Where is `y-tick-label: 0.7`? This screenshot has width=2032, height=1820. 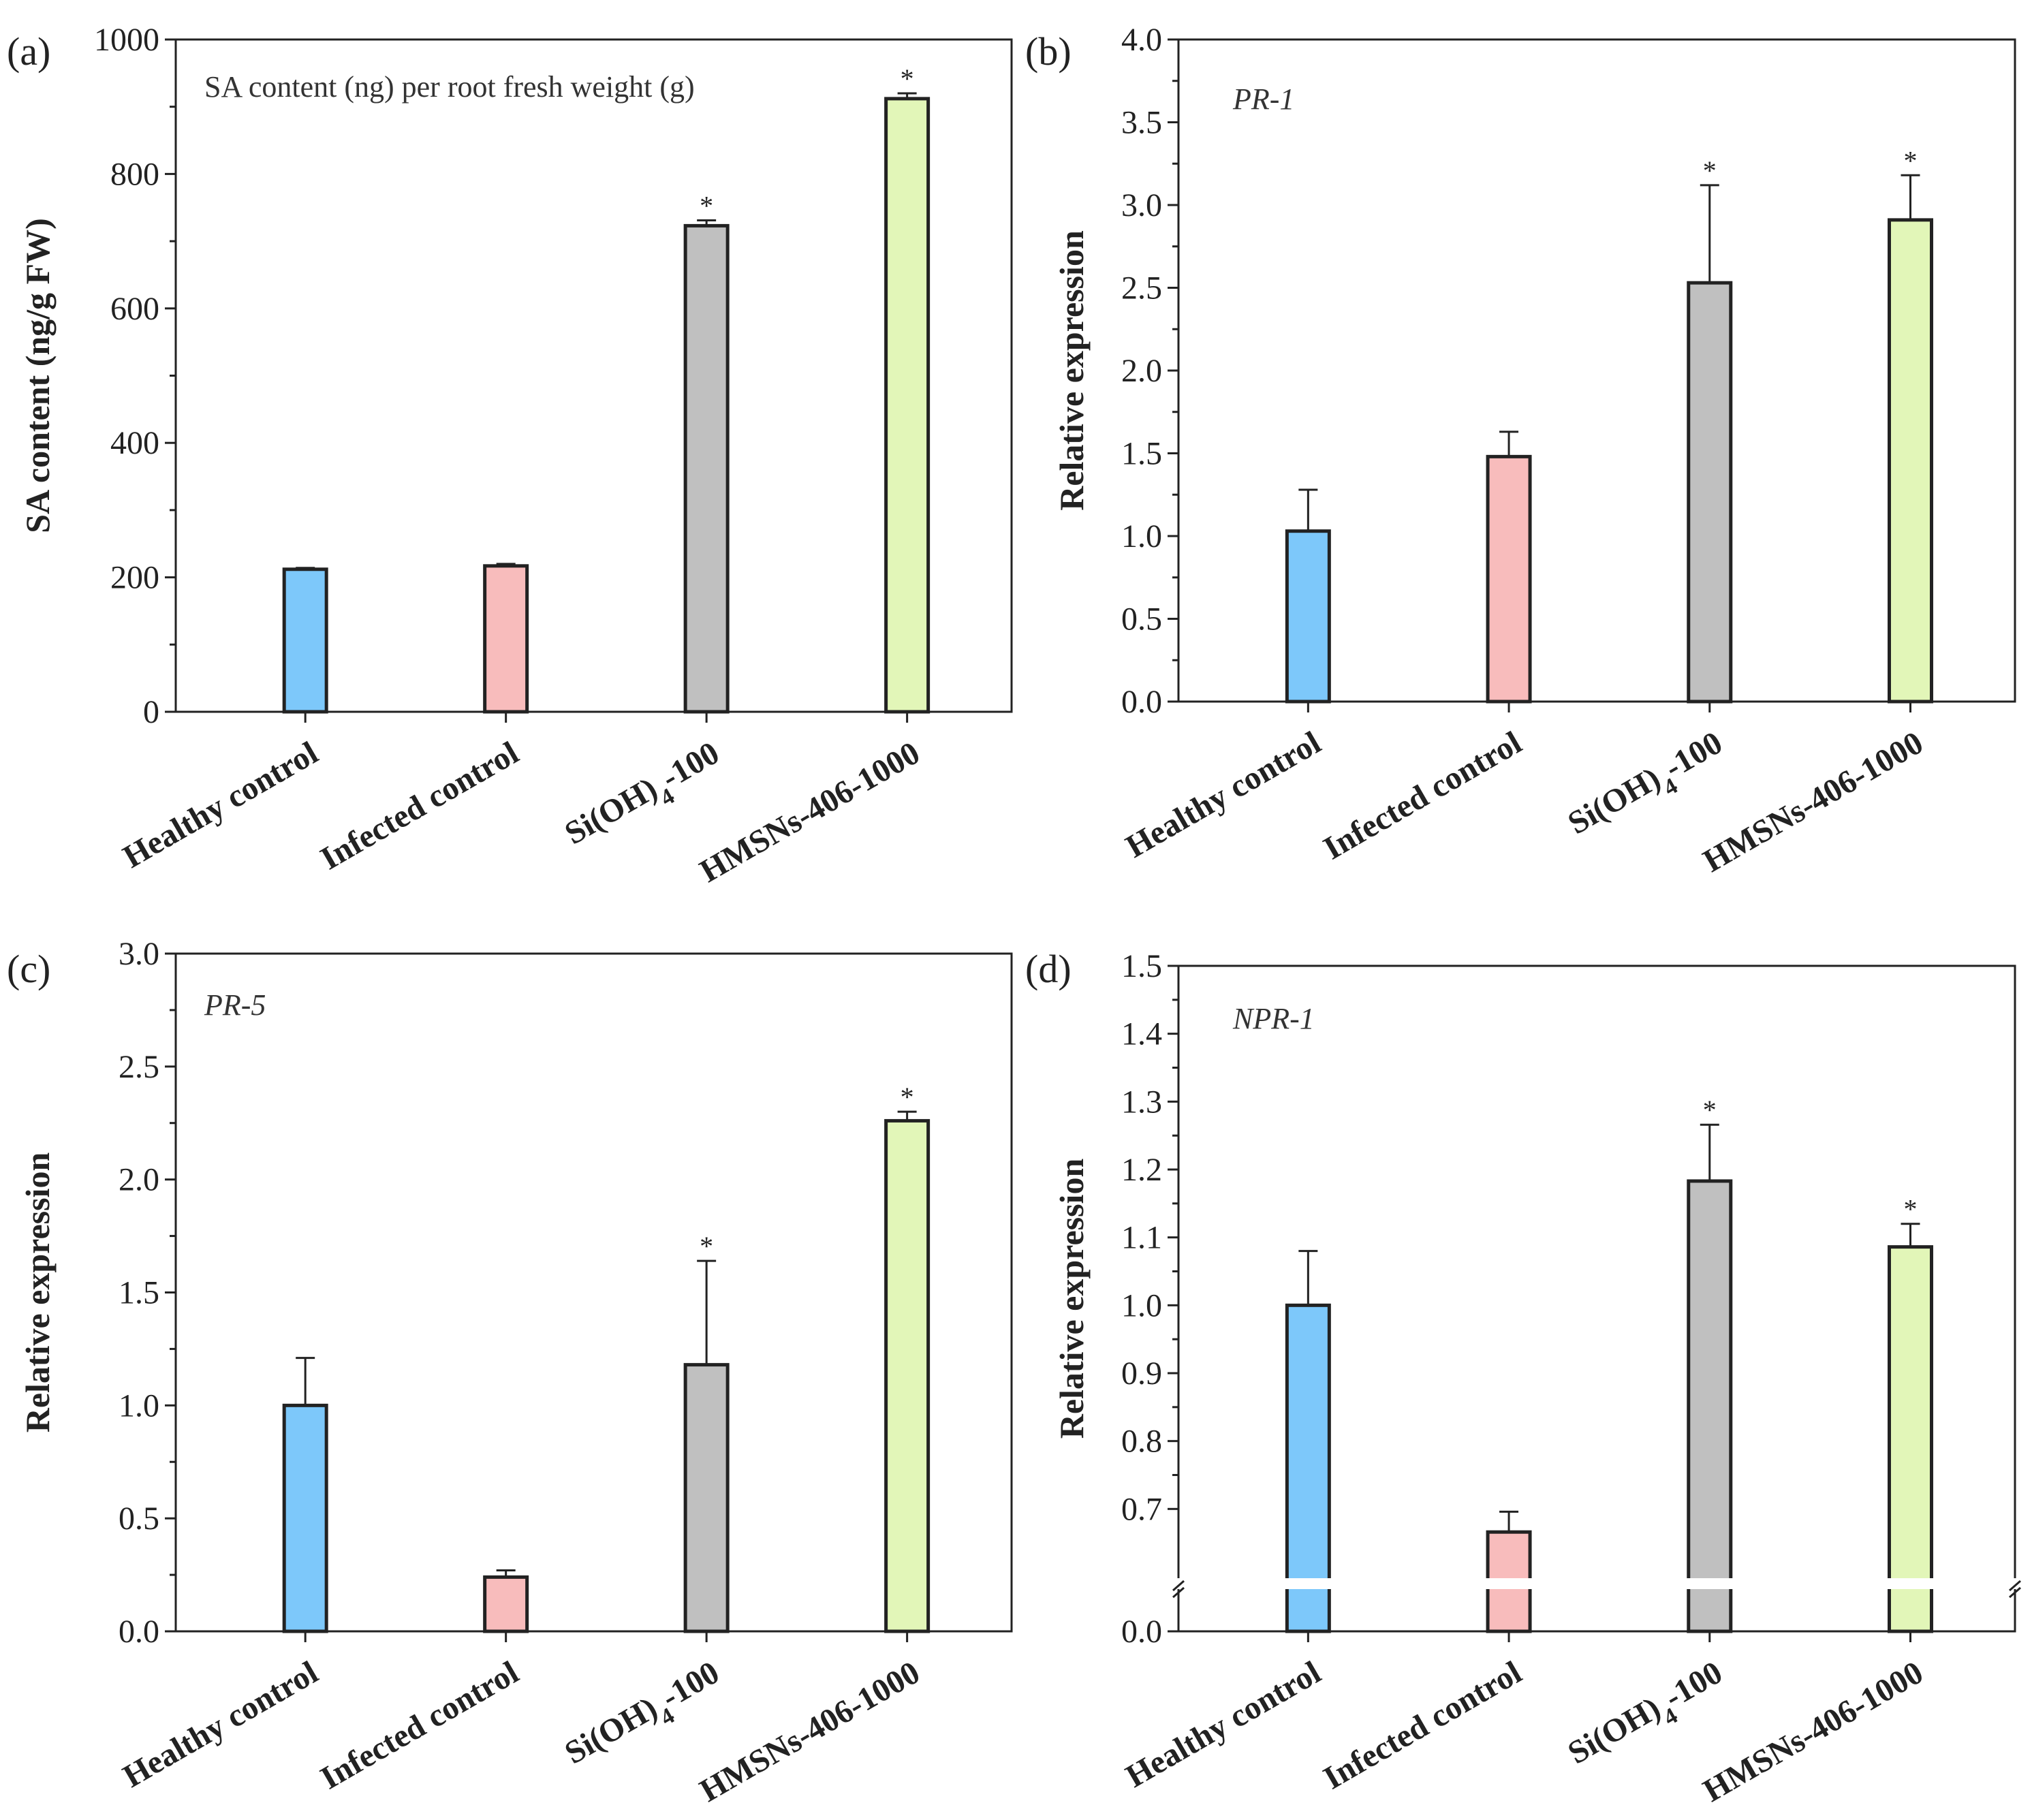
y-tick-label: 0.7 is located at coordinates (1141, 1509).